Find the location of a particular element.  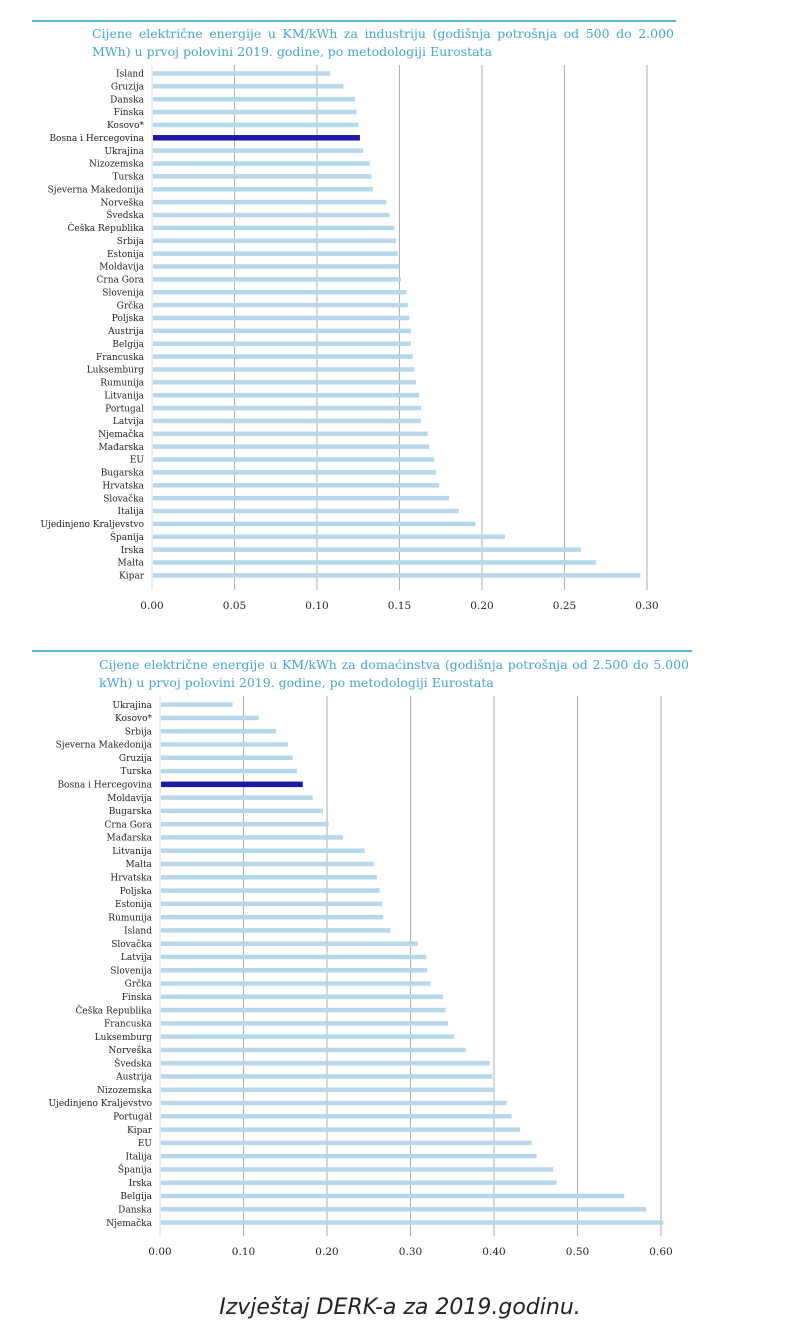

category-label: Malta is located at coordinates (139, 865).